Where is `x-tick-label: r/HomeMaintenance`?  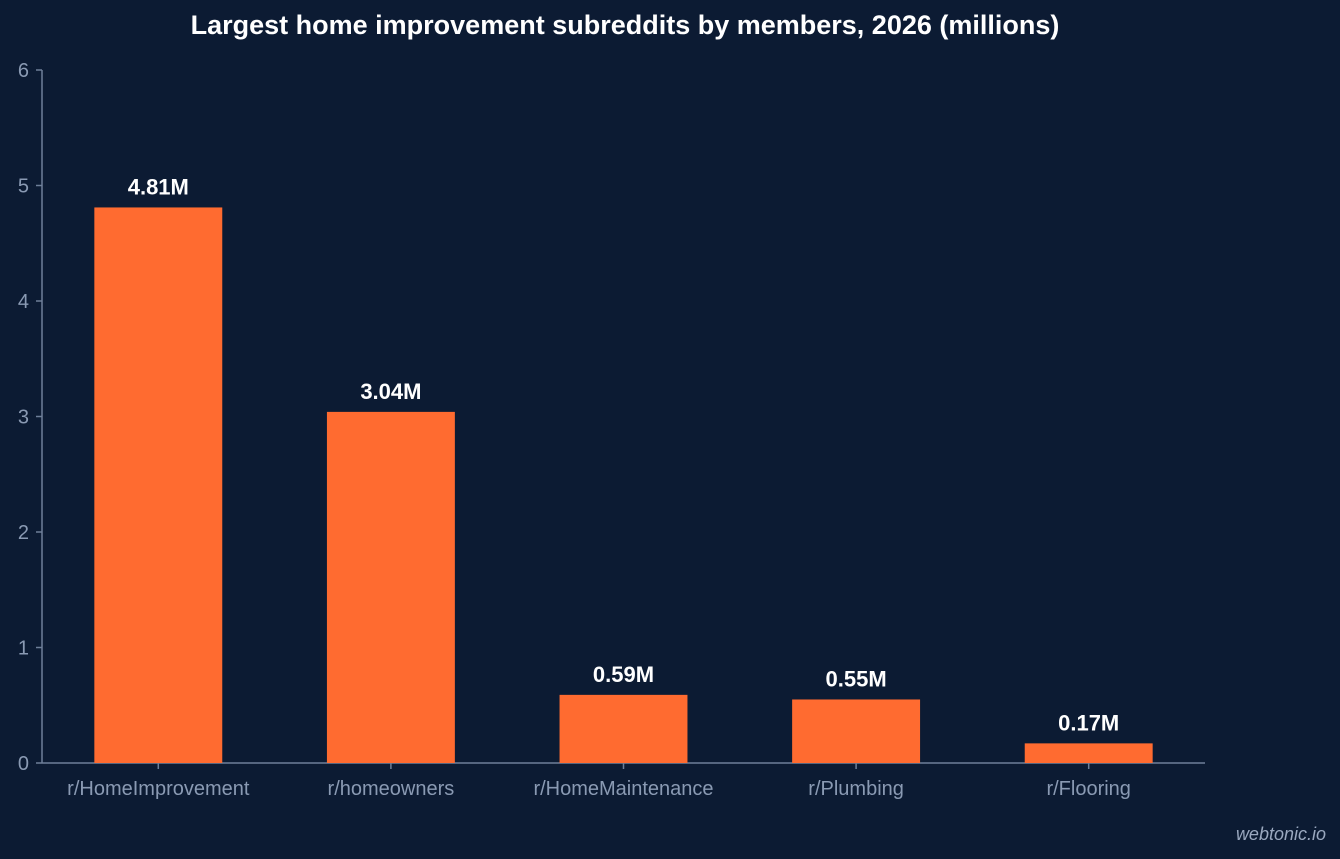
x-tick-label: r/HomeMaintenance is located at coordinates (623, 789).